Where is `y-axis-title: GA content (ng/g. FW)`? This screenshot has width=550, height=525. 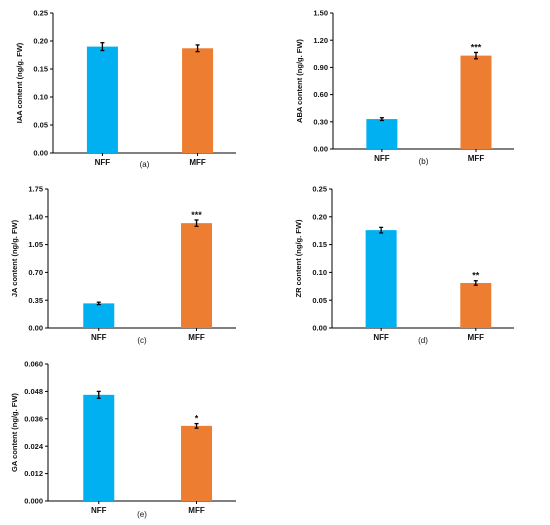
y-axis-title: GA content (ng/g. FW) is located at coordinates (14, 432).